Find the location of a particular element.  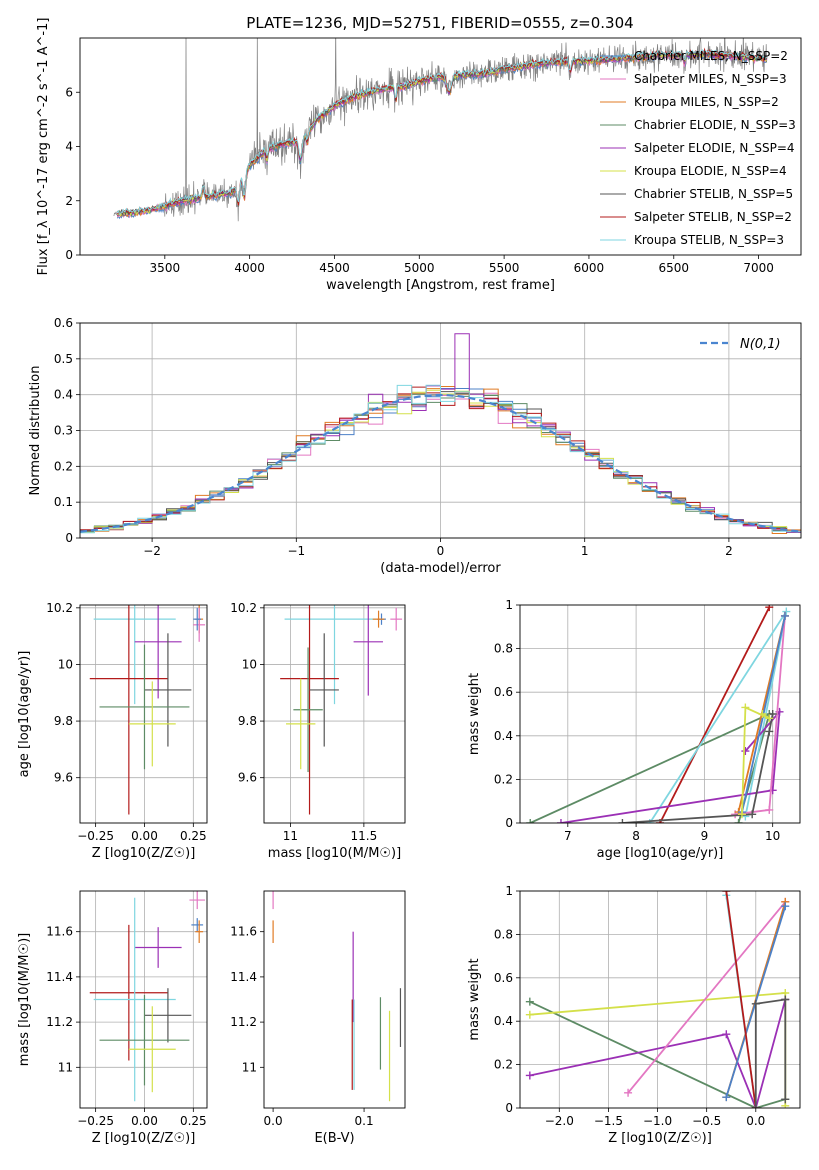

y-tick-label: 11.6 is located at coordinates (59, 932).